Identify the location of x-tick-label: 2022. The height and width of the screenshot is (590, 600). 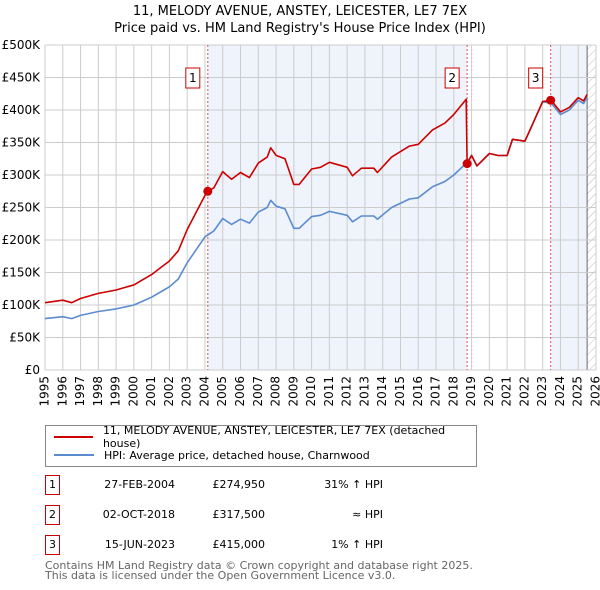
(524, 391).